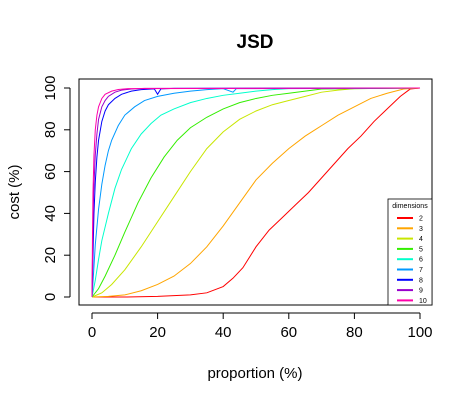  I want to click on x-axis-label: proportion (%), so click(254, 373).